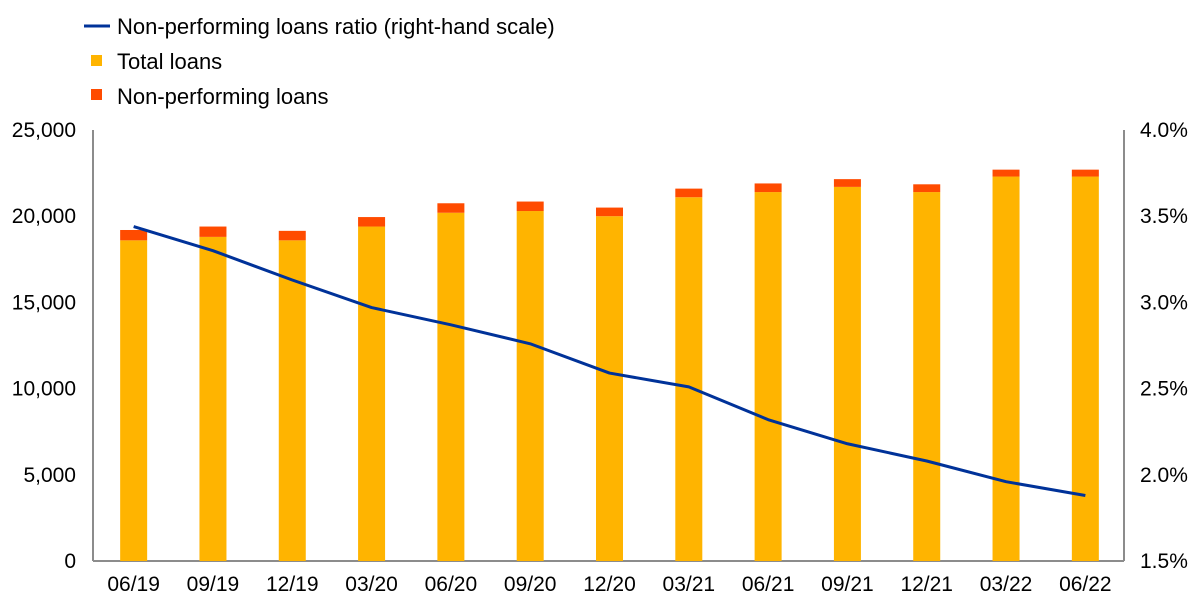 The width and height of the screenshot is (1200, 600). What do you see at coordinates (1164, 130) in the screenshot?
I see `right-y-tick-label: 4.0%` at bounding box center [1164, 130].